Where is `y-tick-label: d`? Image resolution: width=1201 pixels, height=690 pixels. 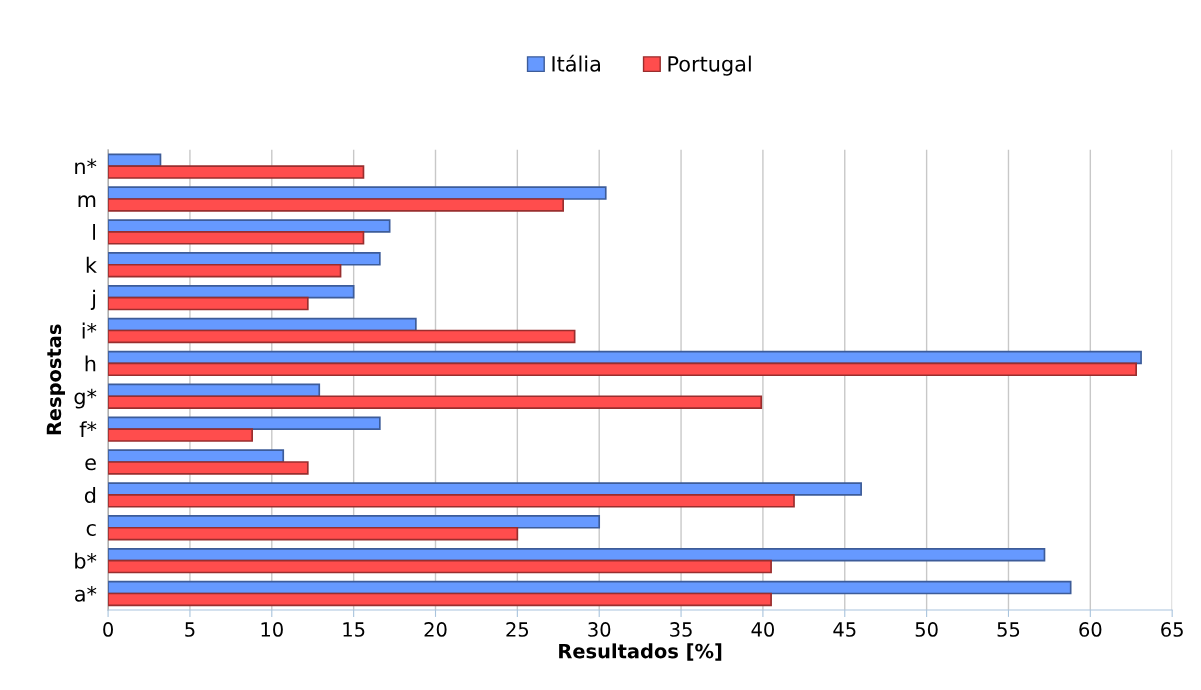 y-tick-label: d is located at coordinates (90, 495).